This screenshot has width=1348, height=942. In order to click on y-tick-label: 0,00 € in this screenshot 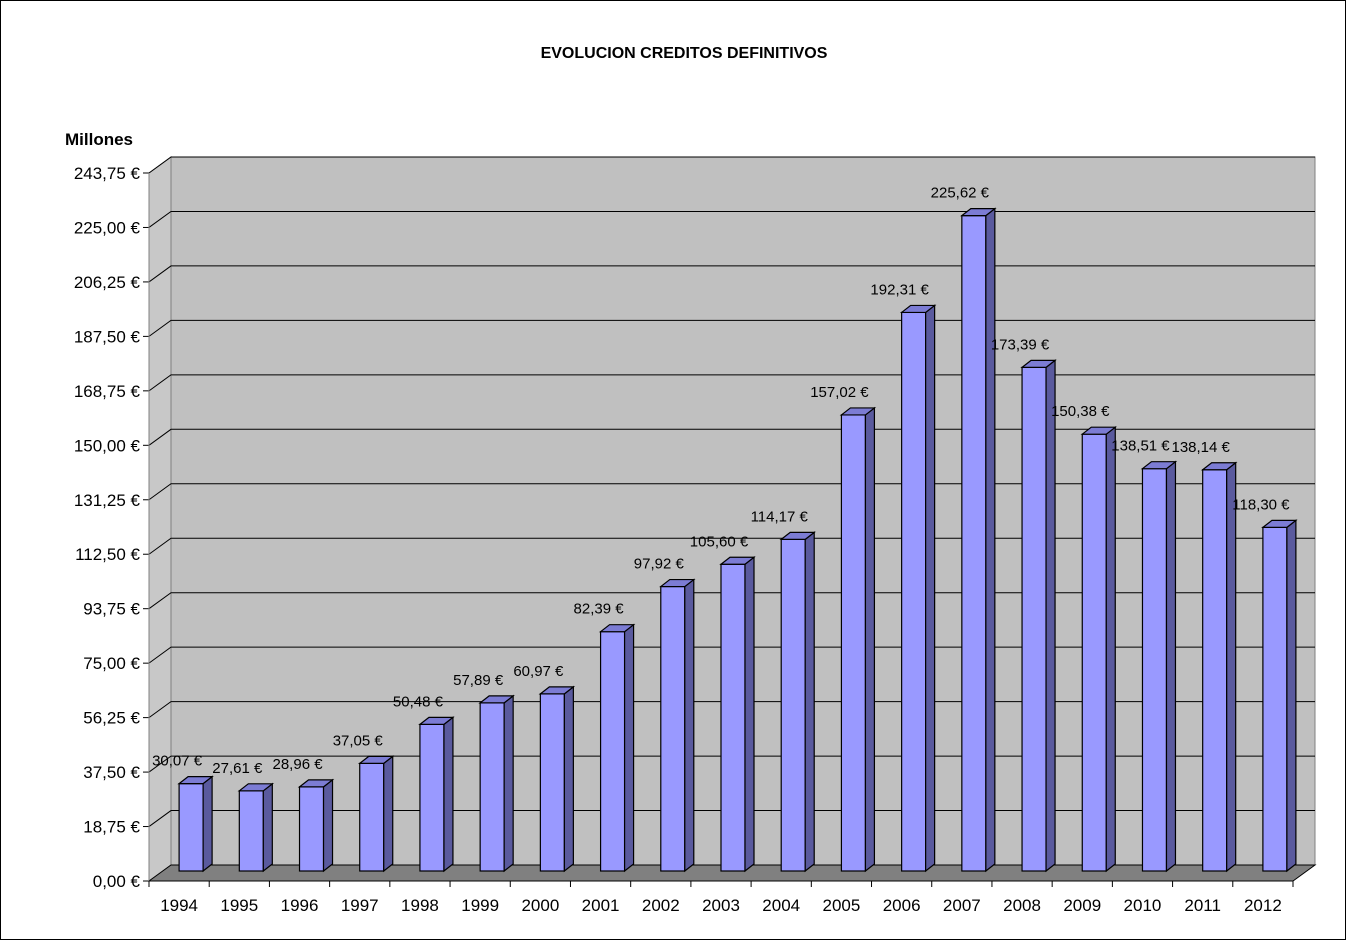, I will do `click(117, 881)`.